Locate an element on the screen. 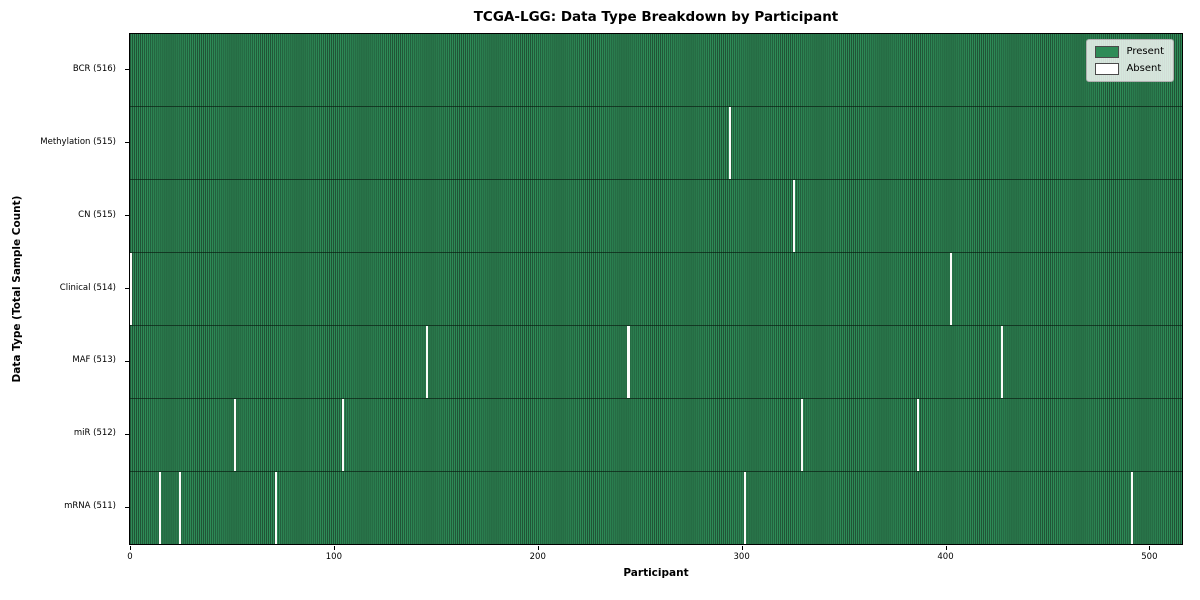 The image size is (1200, 600). ytick-label: CN (515) is located at coordinates (97, 214).